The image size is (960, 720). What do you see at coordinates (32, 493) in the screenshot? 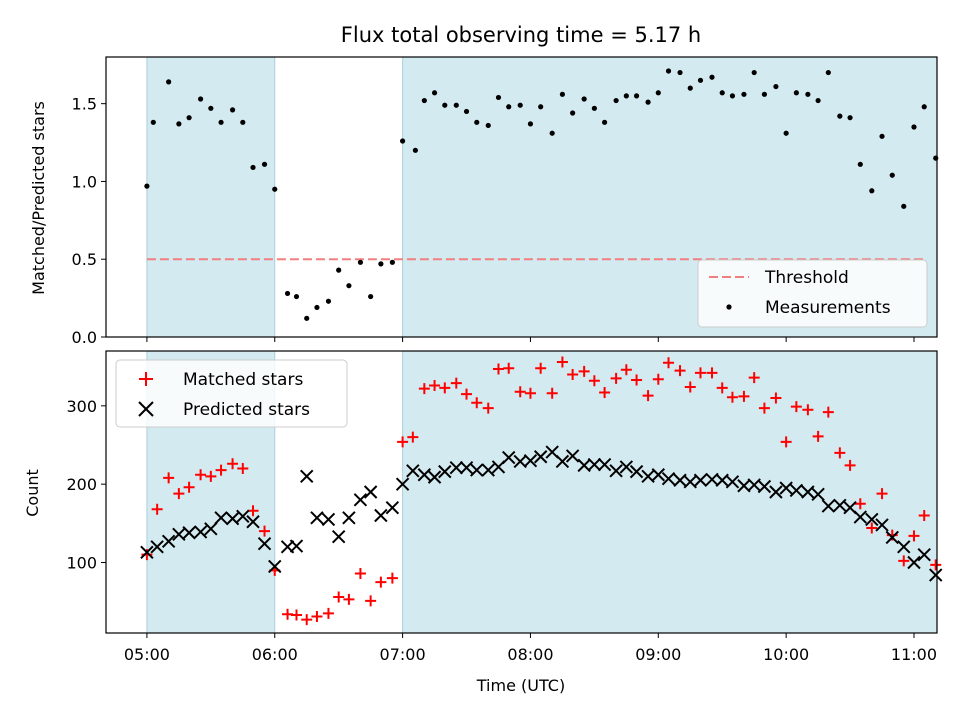
I see `y-axis-label: Count` at bounding box center [32, 493].